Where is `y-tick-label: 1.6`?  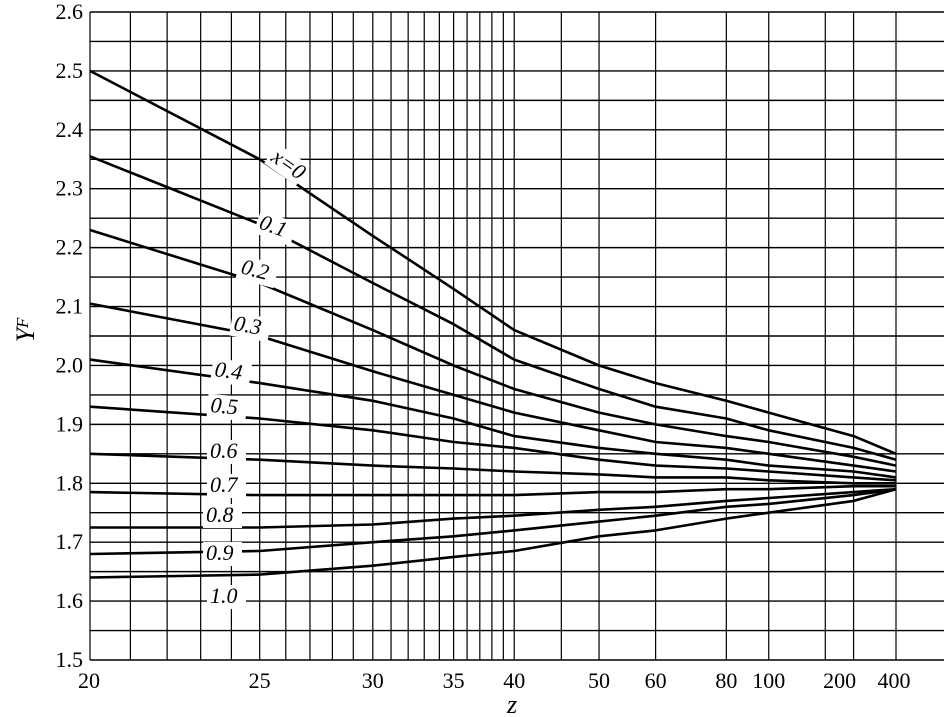
y-tick-label: 1.6 is located at coordinates (70, 600).